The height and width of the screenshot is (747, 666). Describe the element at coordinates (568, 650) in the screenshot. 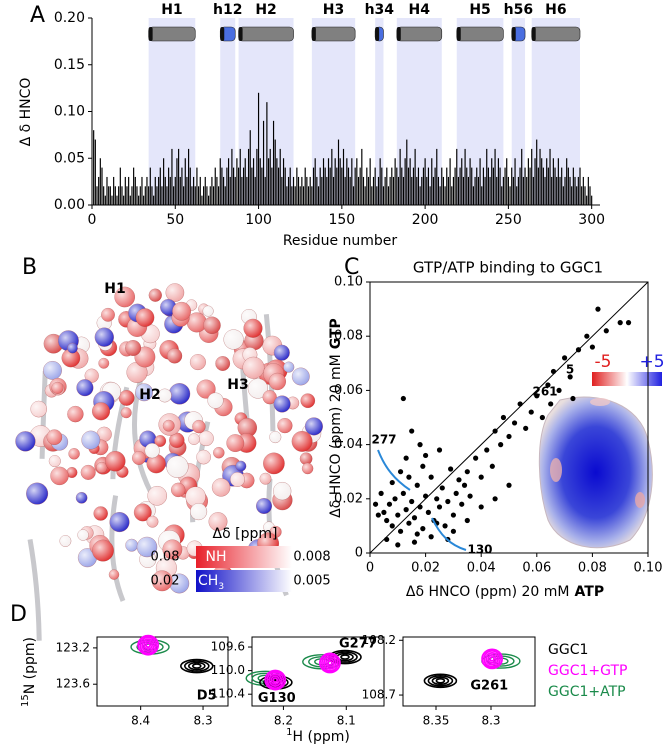

I see `legend-entry: GGC1` at that location.